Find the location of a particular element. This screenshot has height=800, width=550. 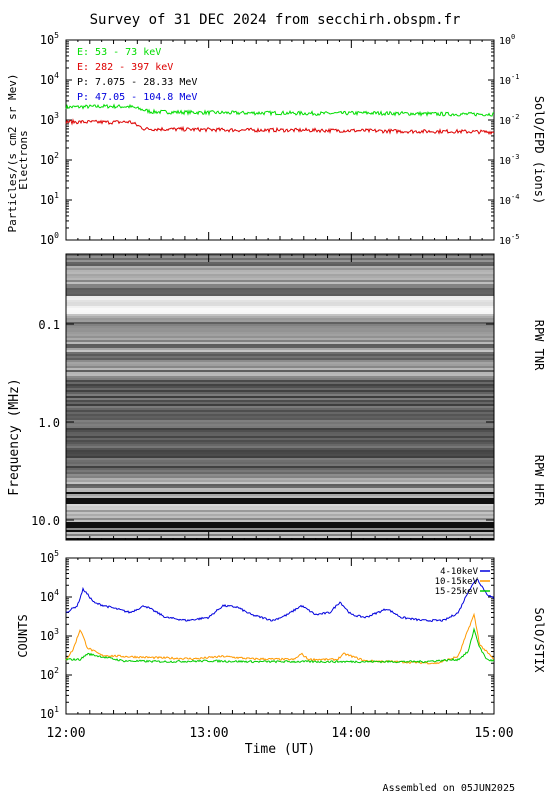

stix-ytick-label: 10² is located at coordinates (49, 674).